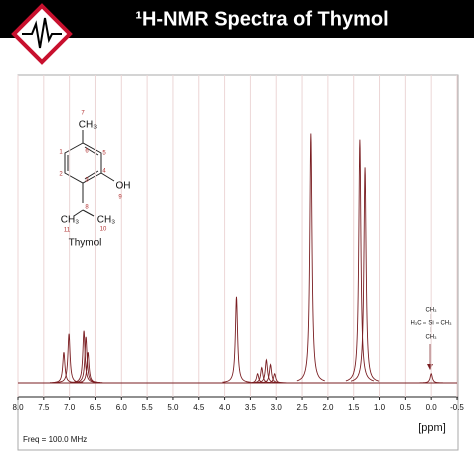 This screenshot has width=474, height=474. Describe the element at coordinates (406, 407) in the screenshot. I see `x-tick-label: 0.5` at that location.